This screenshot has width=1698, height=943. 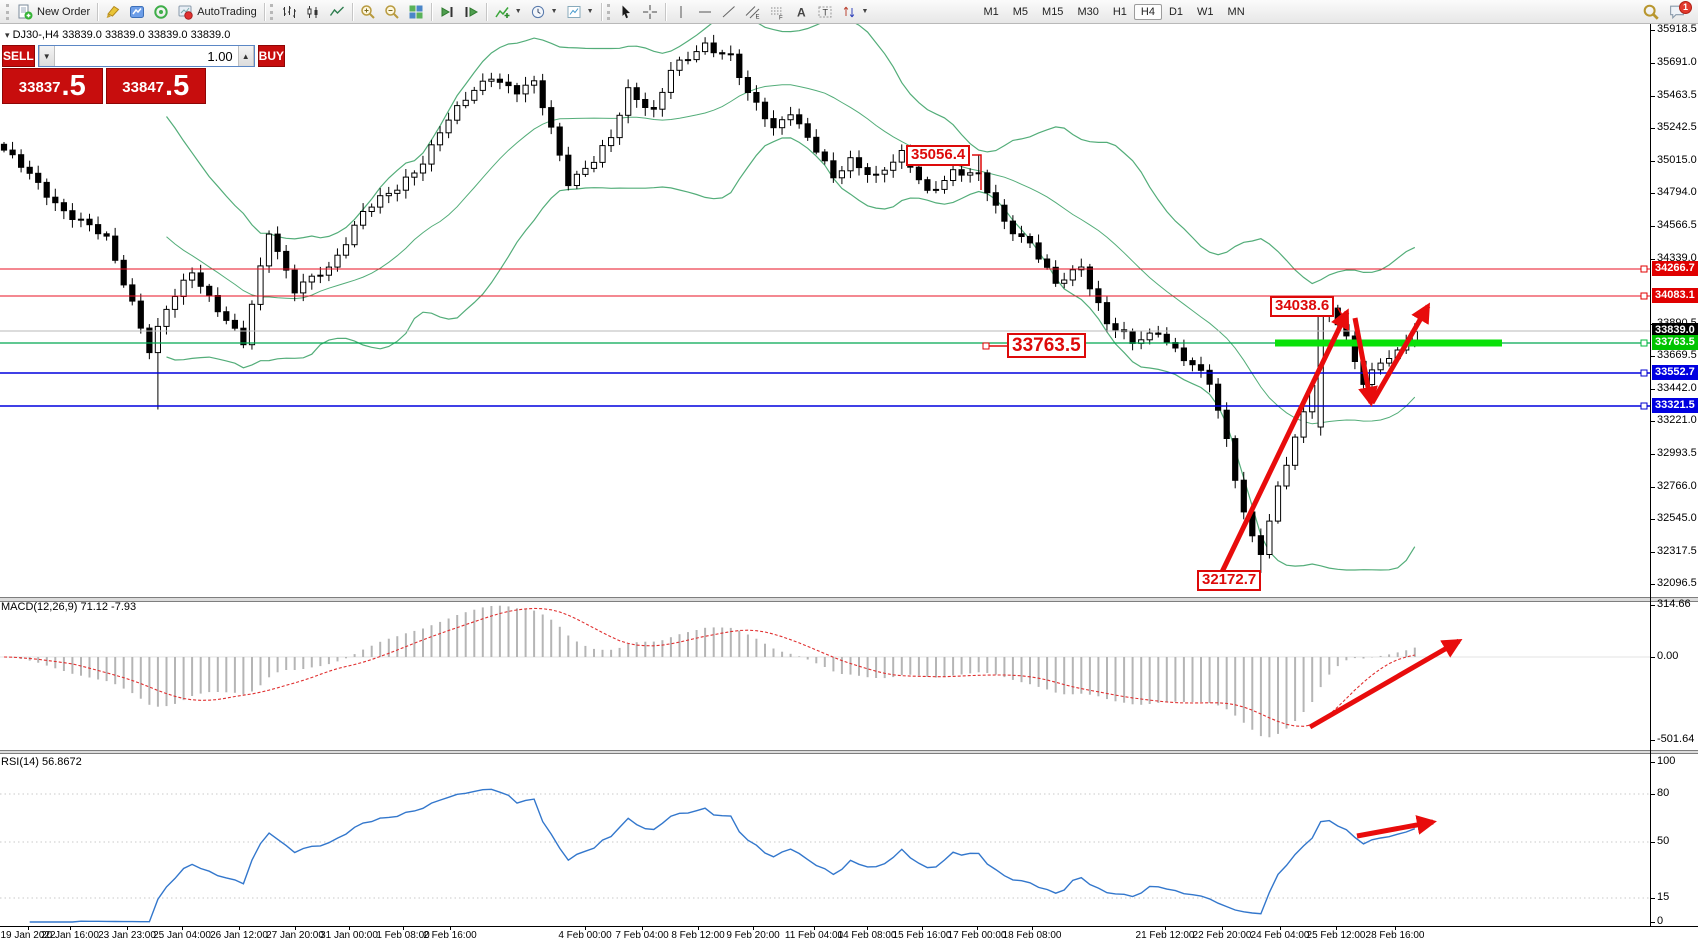 What do you see at coordinates (1680, 10) in the screenshot?
I see `notifications-button: 1` at bounding box center [1680, 10].